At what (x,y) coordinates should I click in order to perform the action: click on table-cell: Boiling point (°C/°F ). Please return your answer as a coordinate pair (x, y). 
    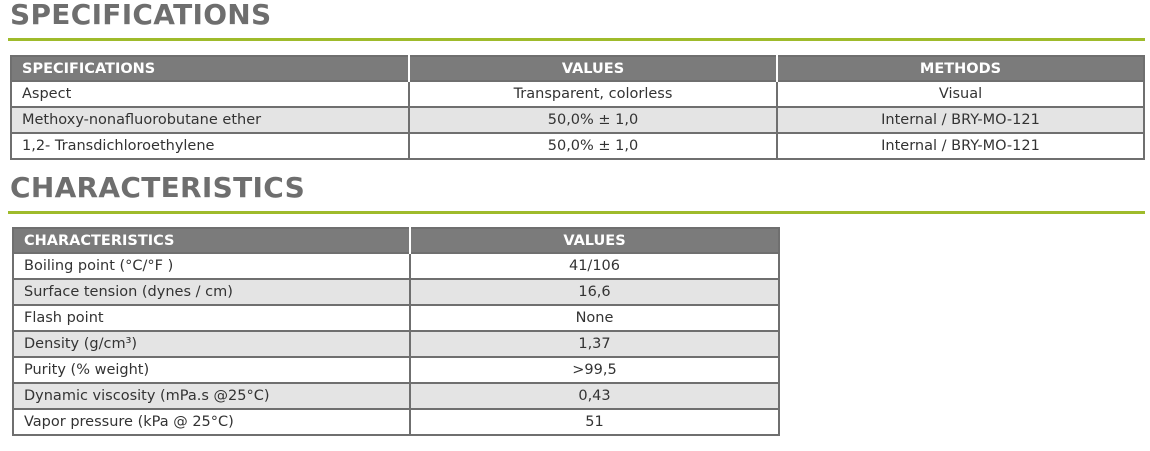
    Looking at the image, I should click on (211, 266).